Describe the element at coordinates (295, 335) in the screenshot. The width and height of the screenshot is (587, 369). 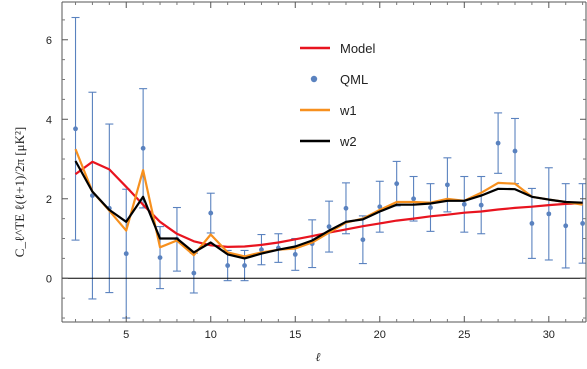
I see `x-tick-label: 15` at that location.